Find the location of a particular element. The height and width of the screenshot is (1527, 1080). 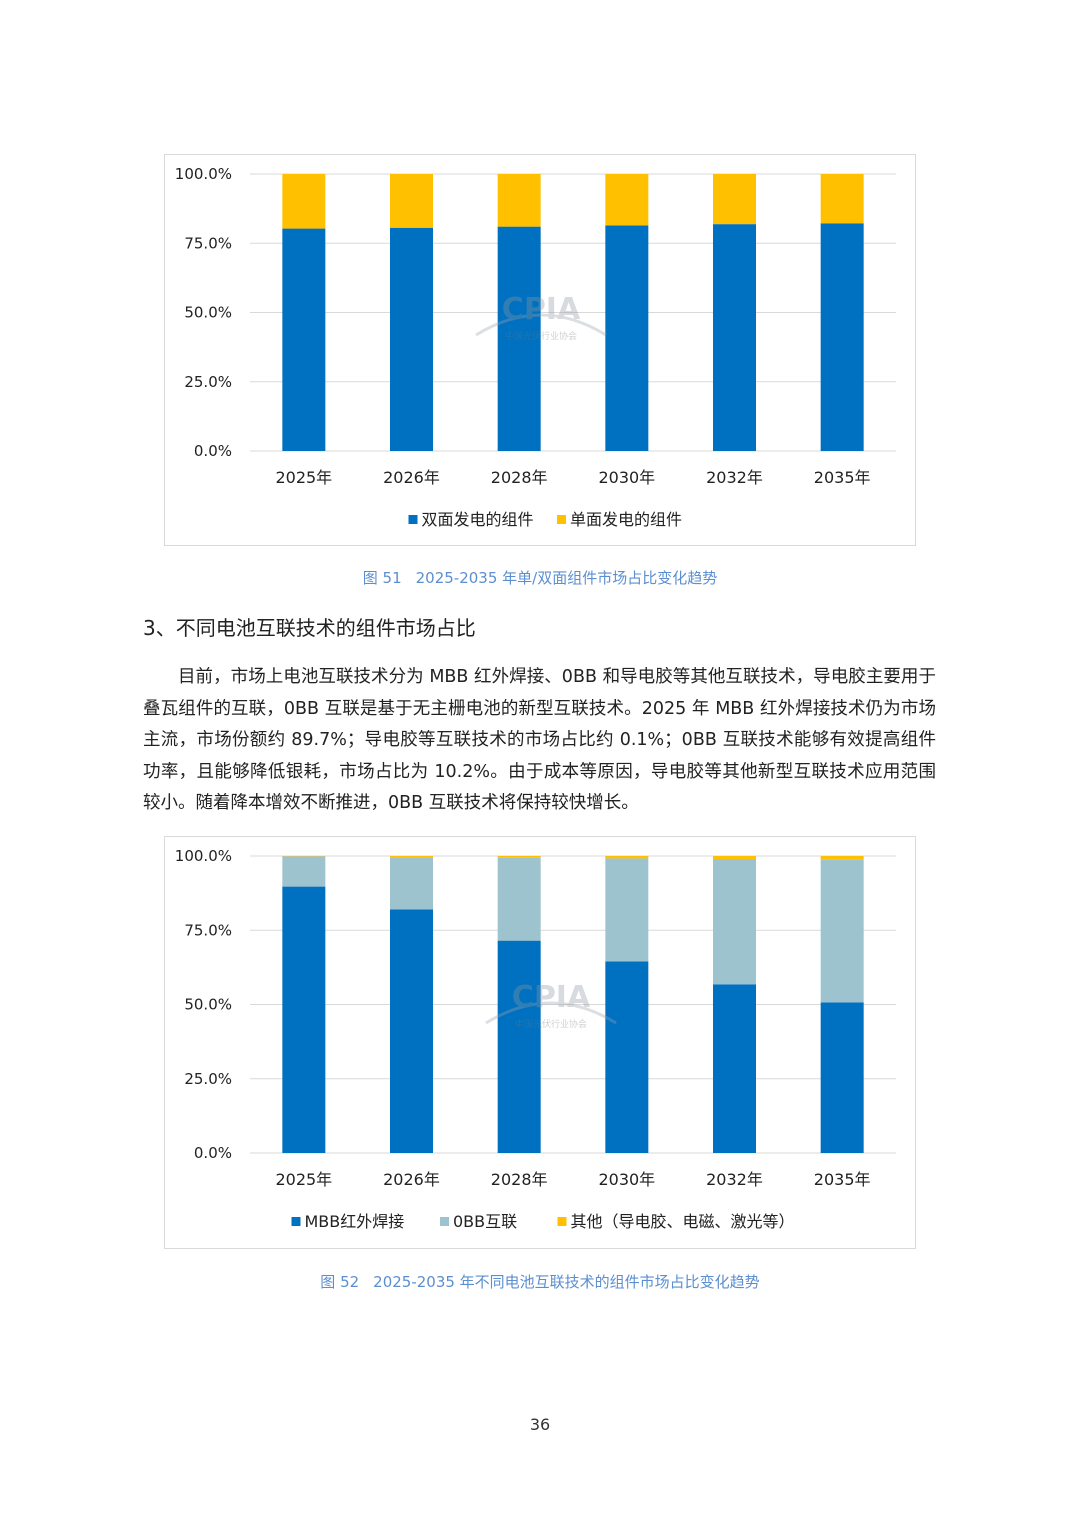

figure-number: 图 52 is located at coordinates (340, 1282).